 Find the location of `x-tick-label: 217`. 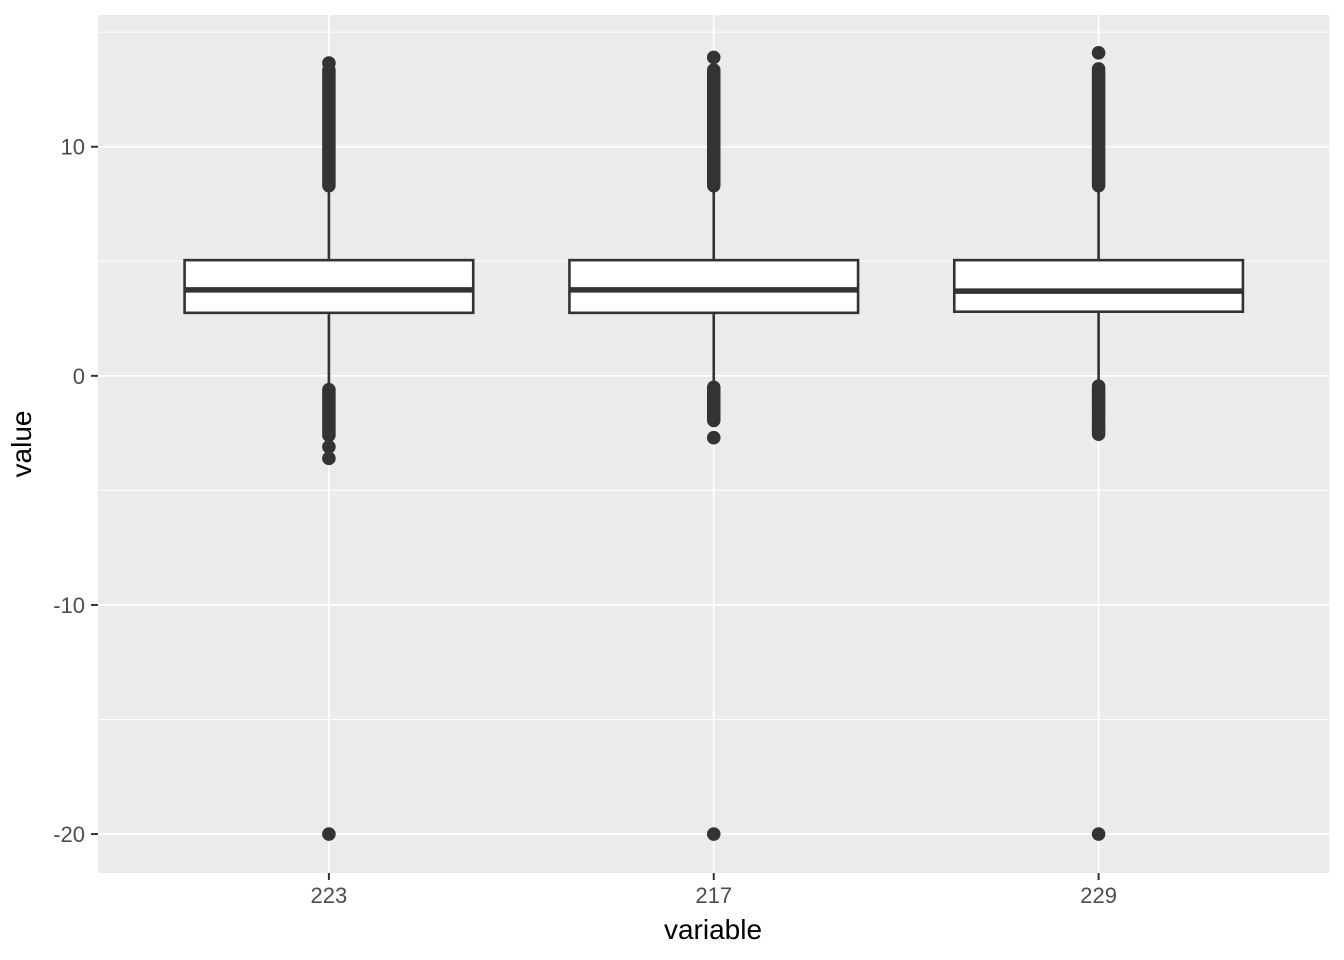

x-tick-label: 217 is located at coordinates (713, 895).